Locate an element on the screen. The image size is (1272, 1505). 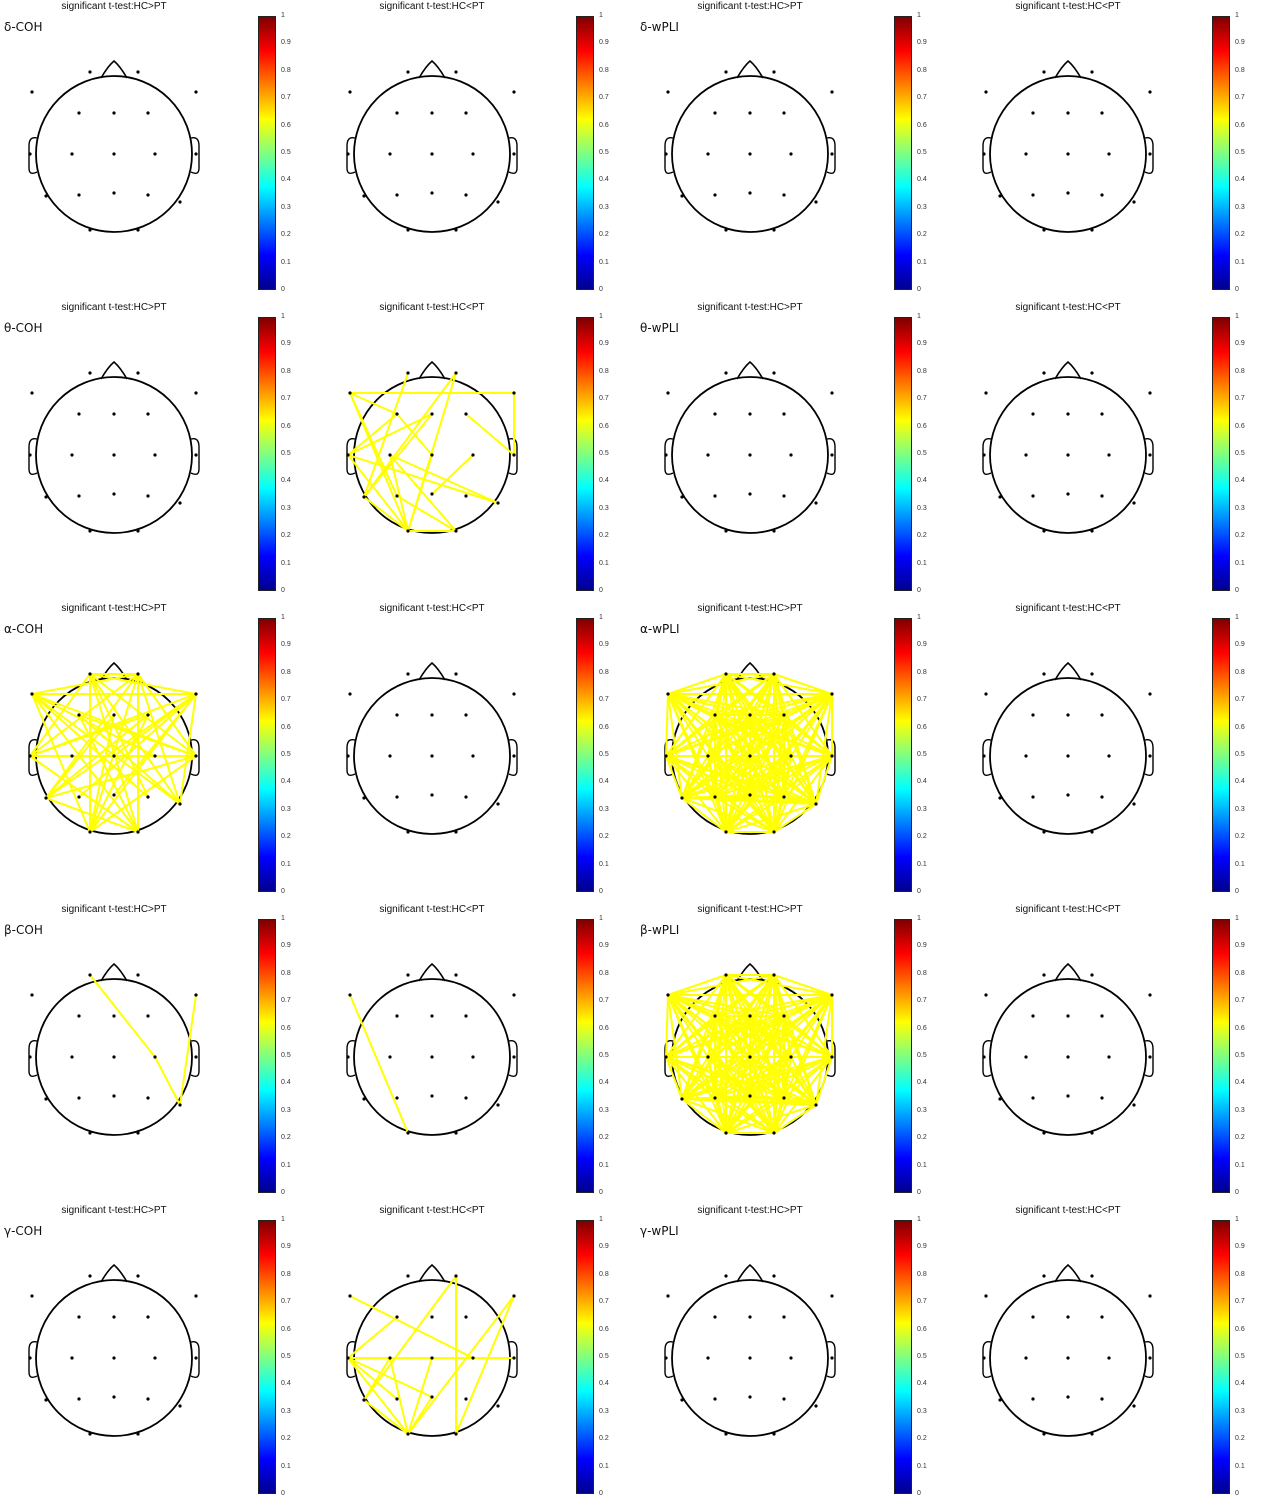
connection-T4-O1 is located at coordinates (779, 1095).